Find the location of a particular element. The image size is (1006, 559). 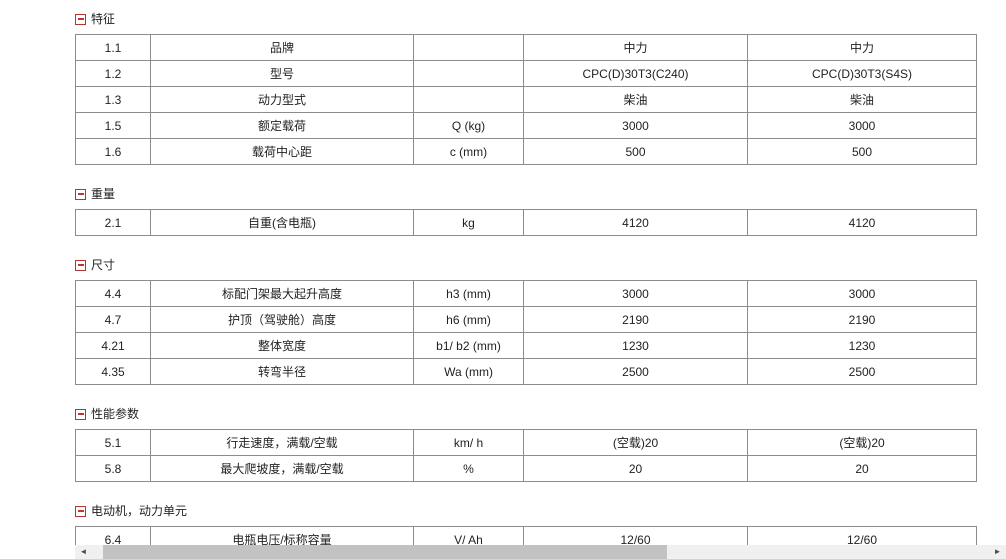

table-row: 1.2 型号 CPC(D)30T3(C240) CPC(D)30T3(S4S) is located at coordinates (526, 73).